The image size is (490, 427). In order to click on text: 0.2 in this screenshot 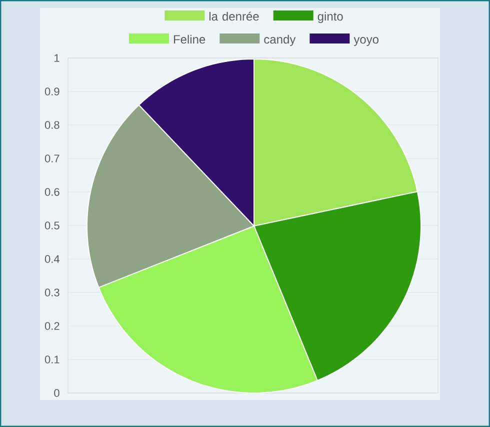, I will do `click(52, 326)`.